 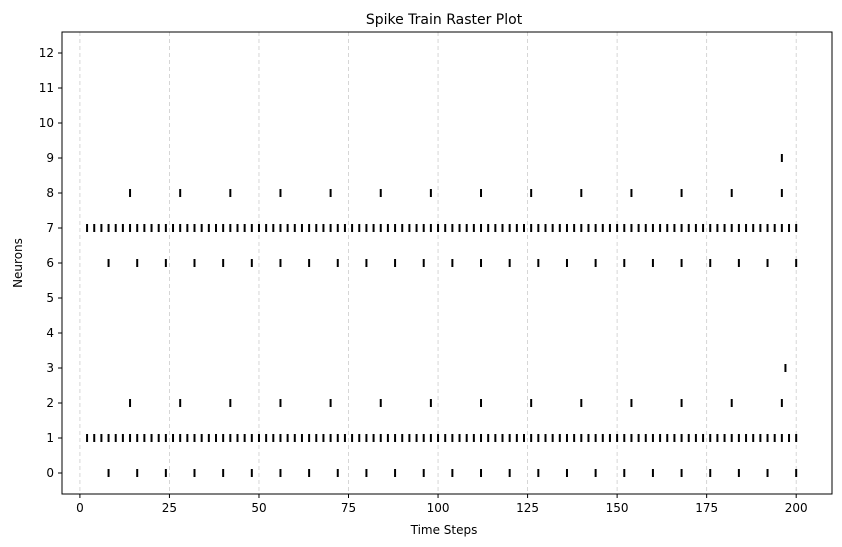 I want to click on x-tick-label: 75, so click(x=348, y=508).